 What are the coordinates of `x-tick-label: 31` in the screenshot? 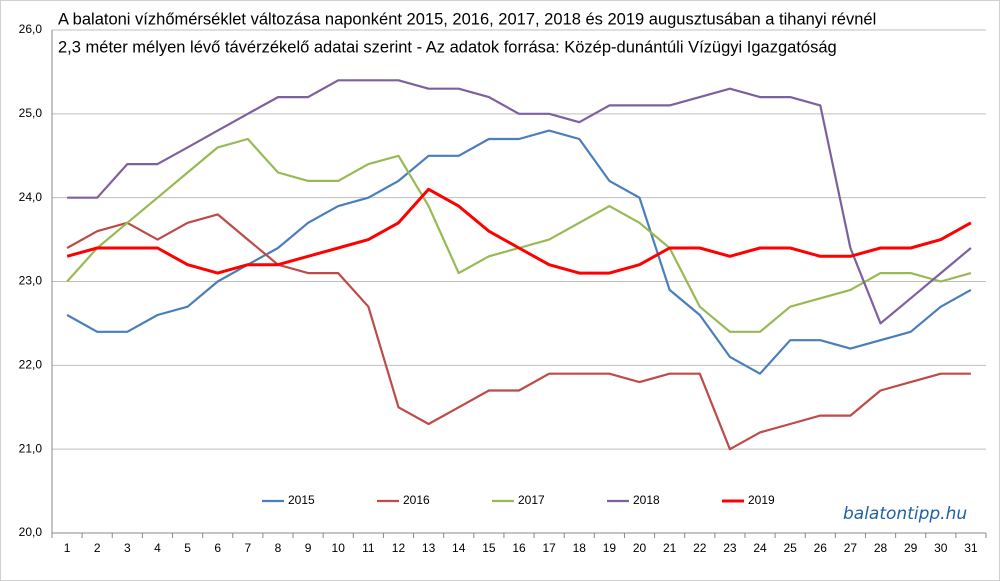 It's located at (971, 548).